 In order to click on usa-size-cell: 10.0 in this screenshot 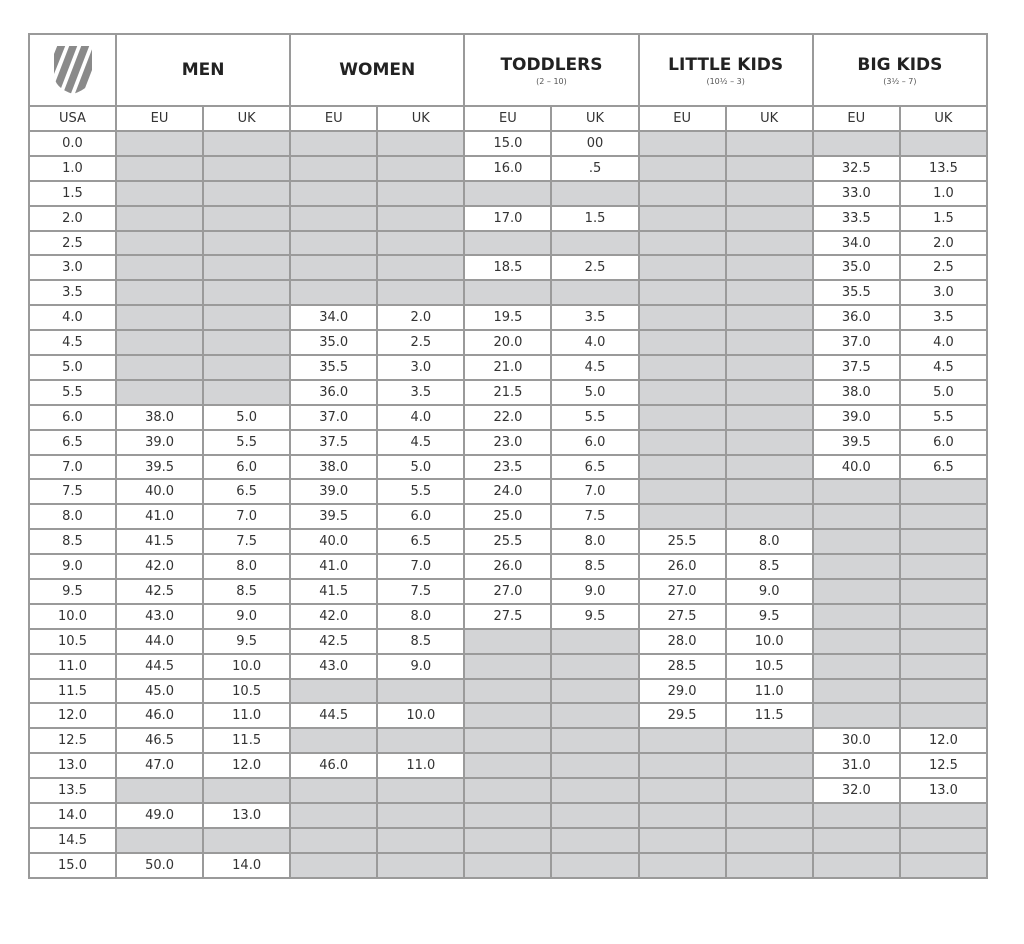, I will do `click(72, 616)`.